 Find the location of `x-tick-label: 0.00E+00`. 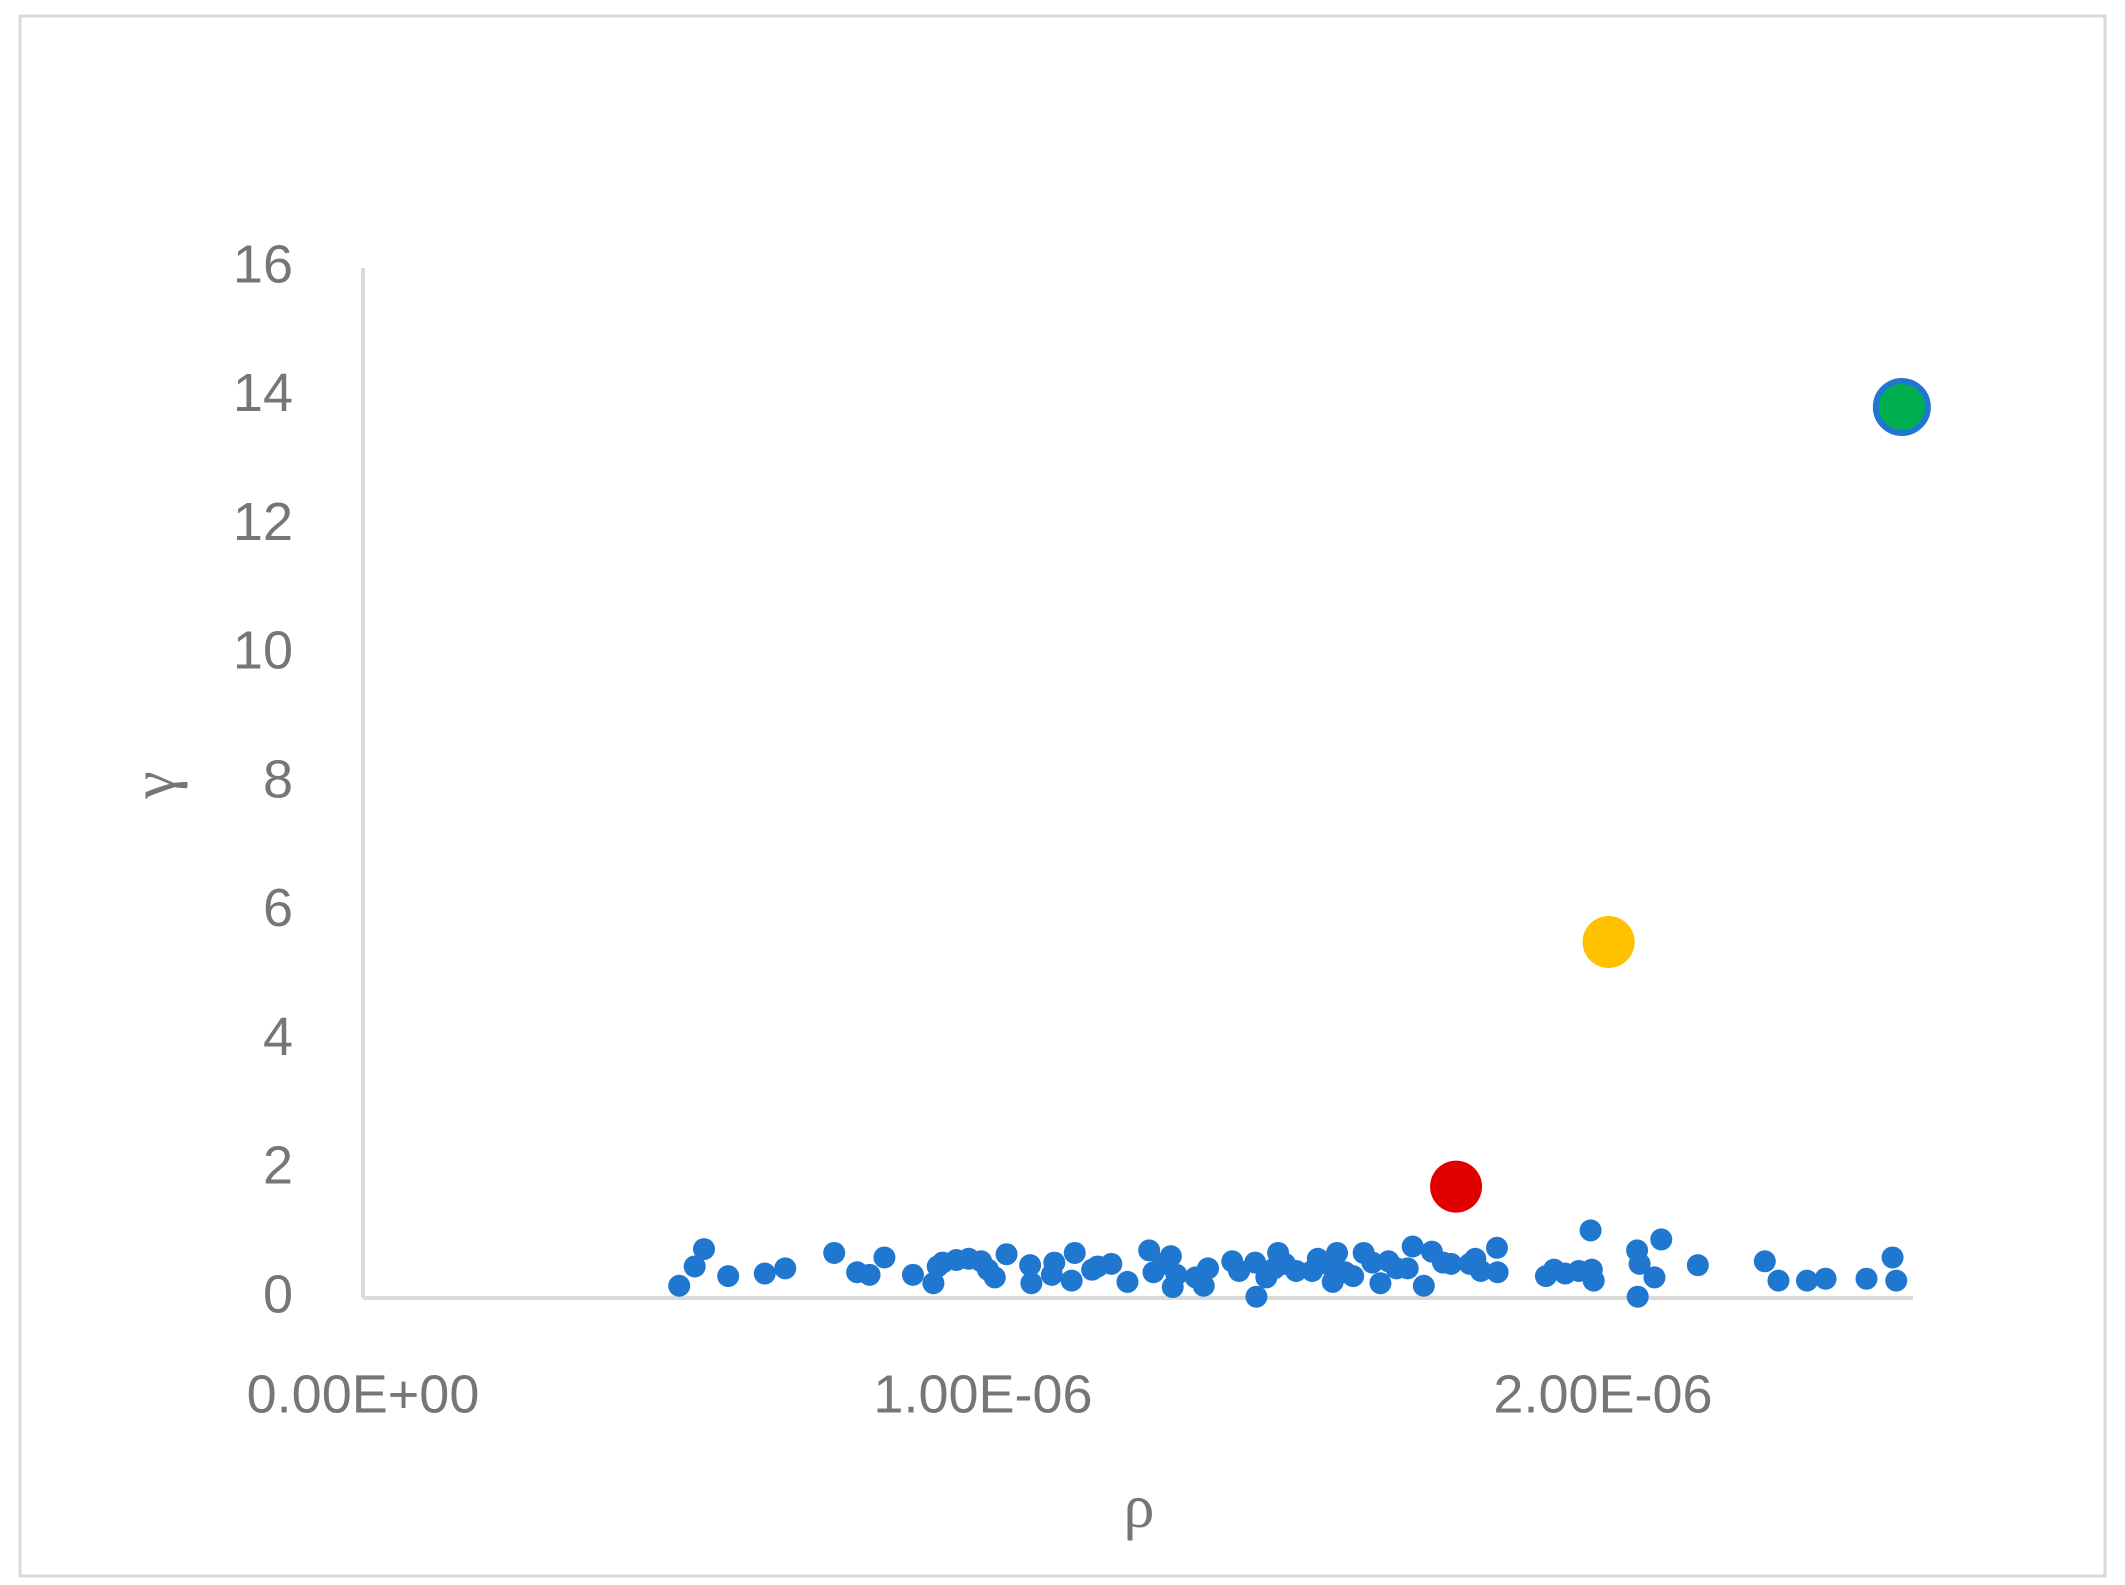

x-tick-label: 0.00E+00 is located at coordinates (363, 1394).